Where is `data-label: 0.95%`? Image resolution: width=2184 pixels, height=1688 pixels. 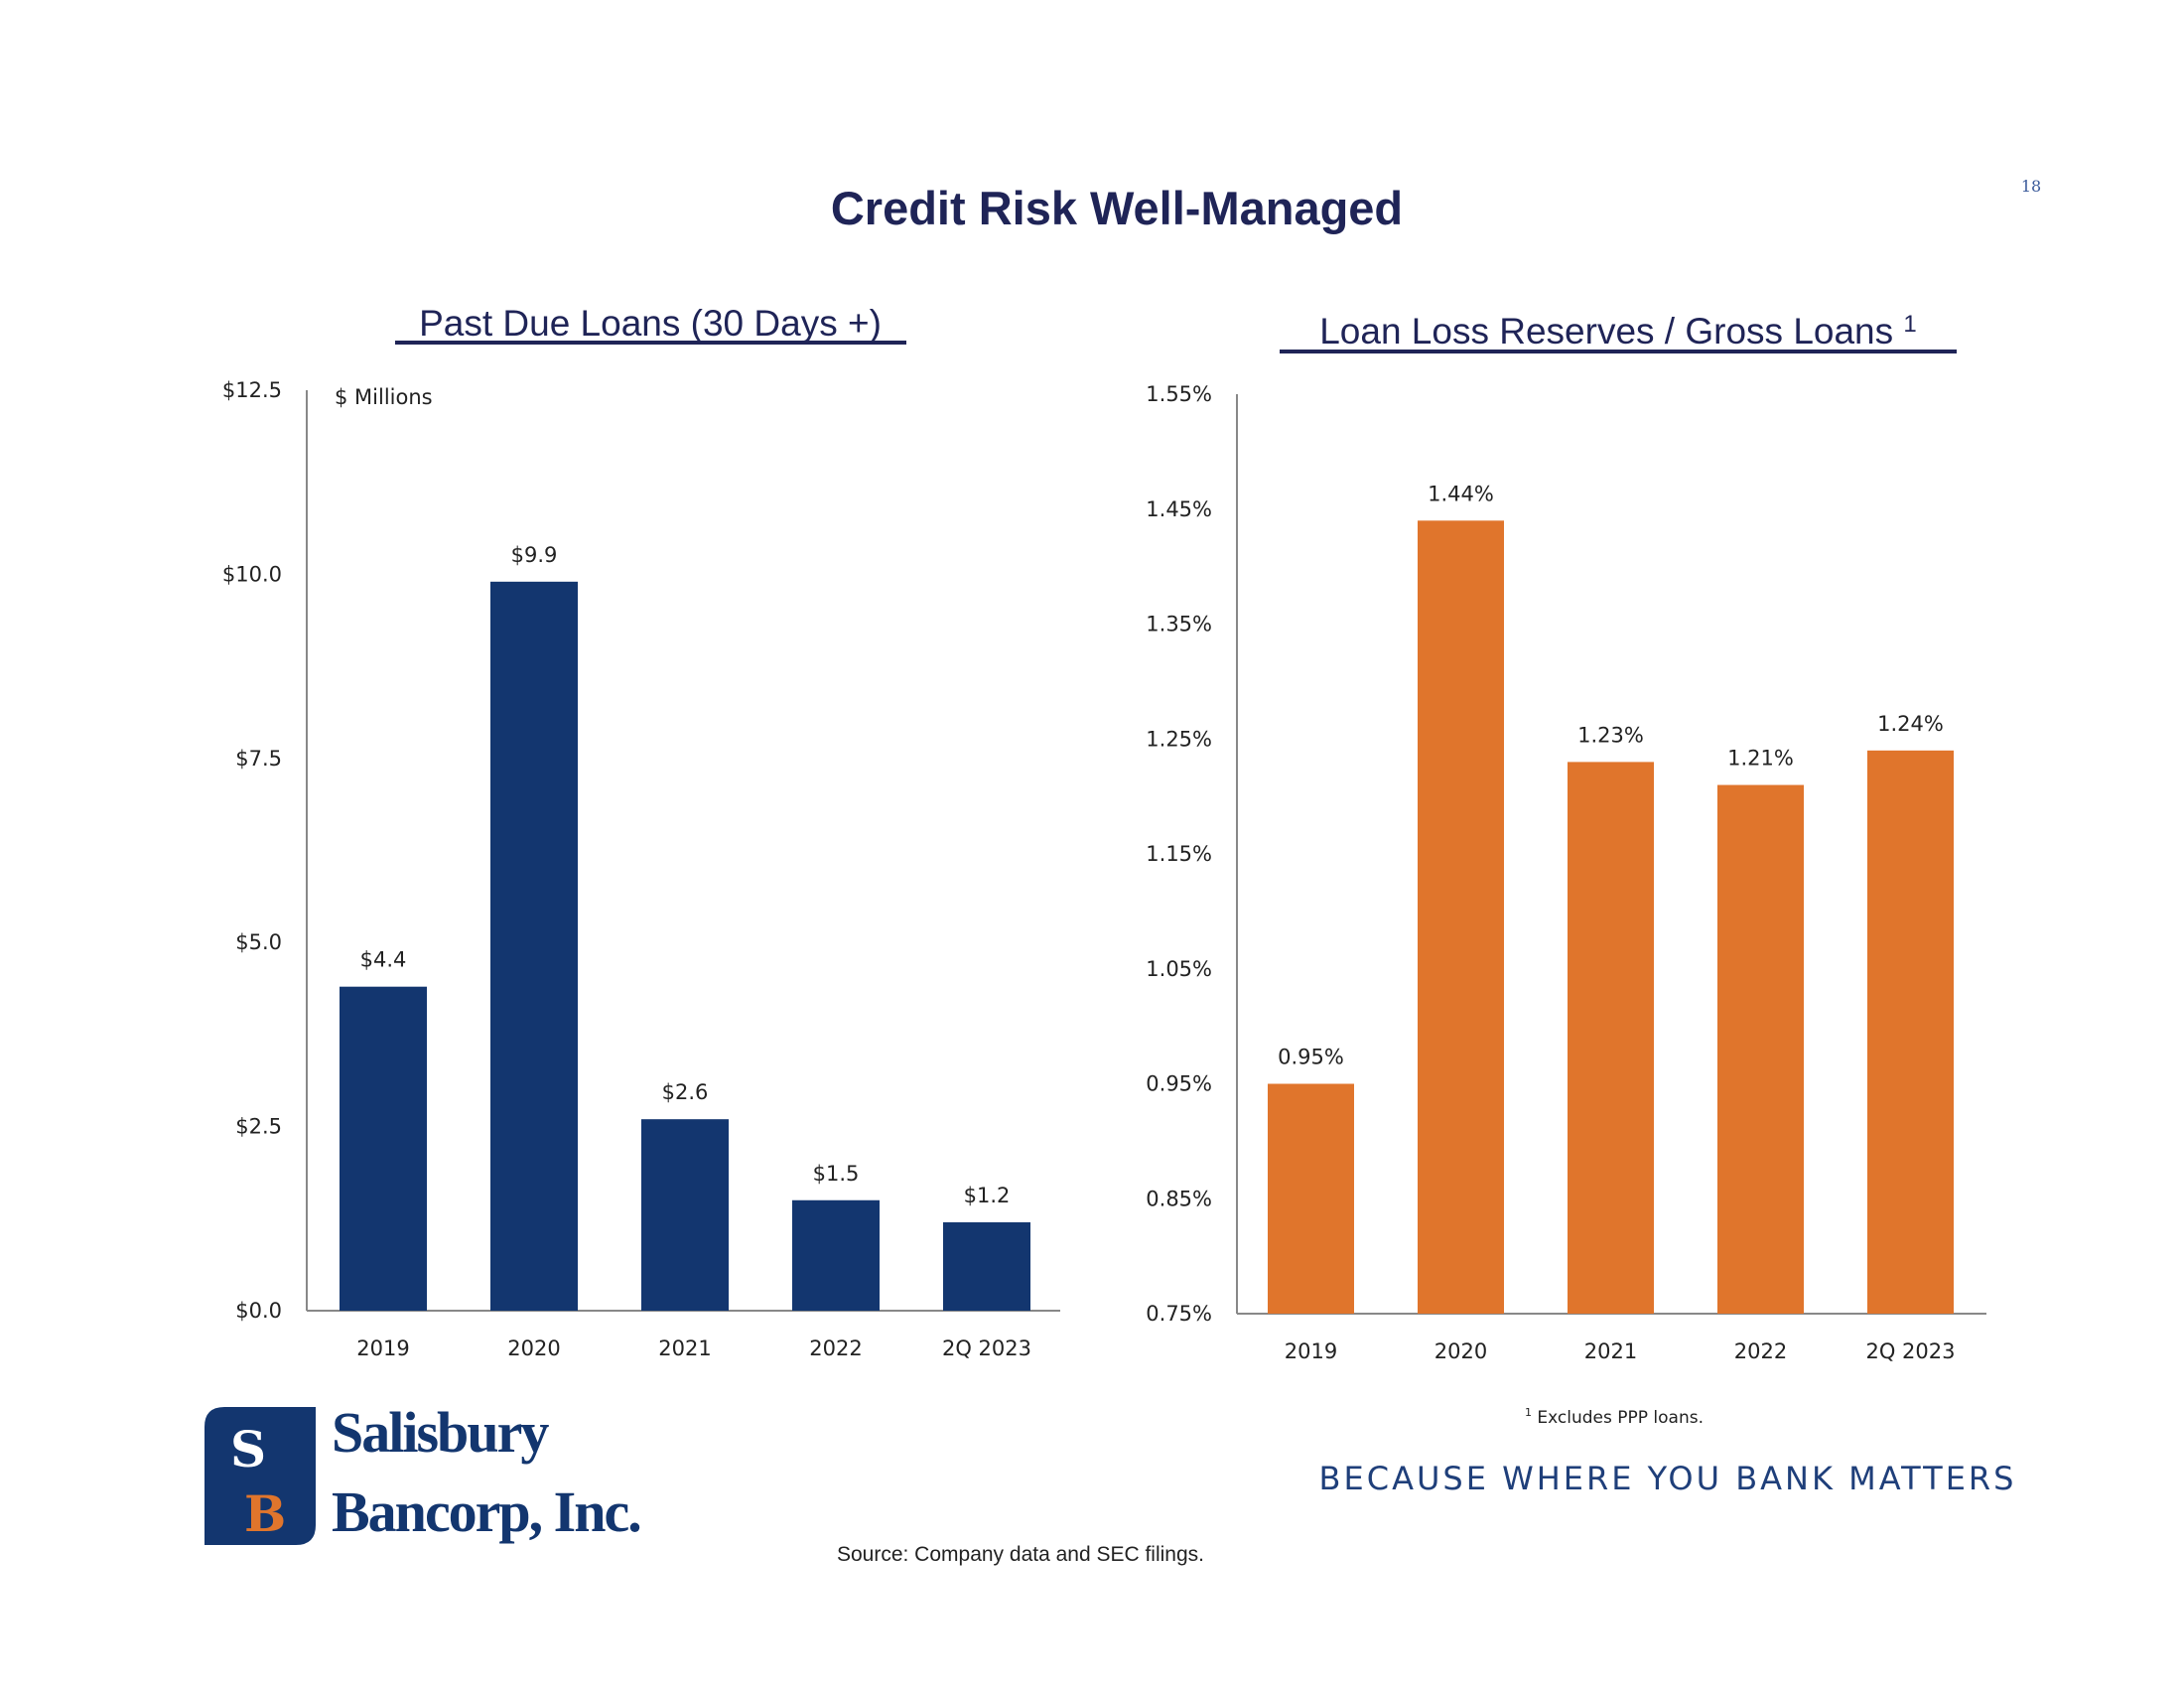
data-label: 0.95% is located at coordinates (1311, 1057).